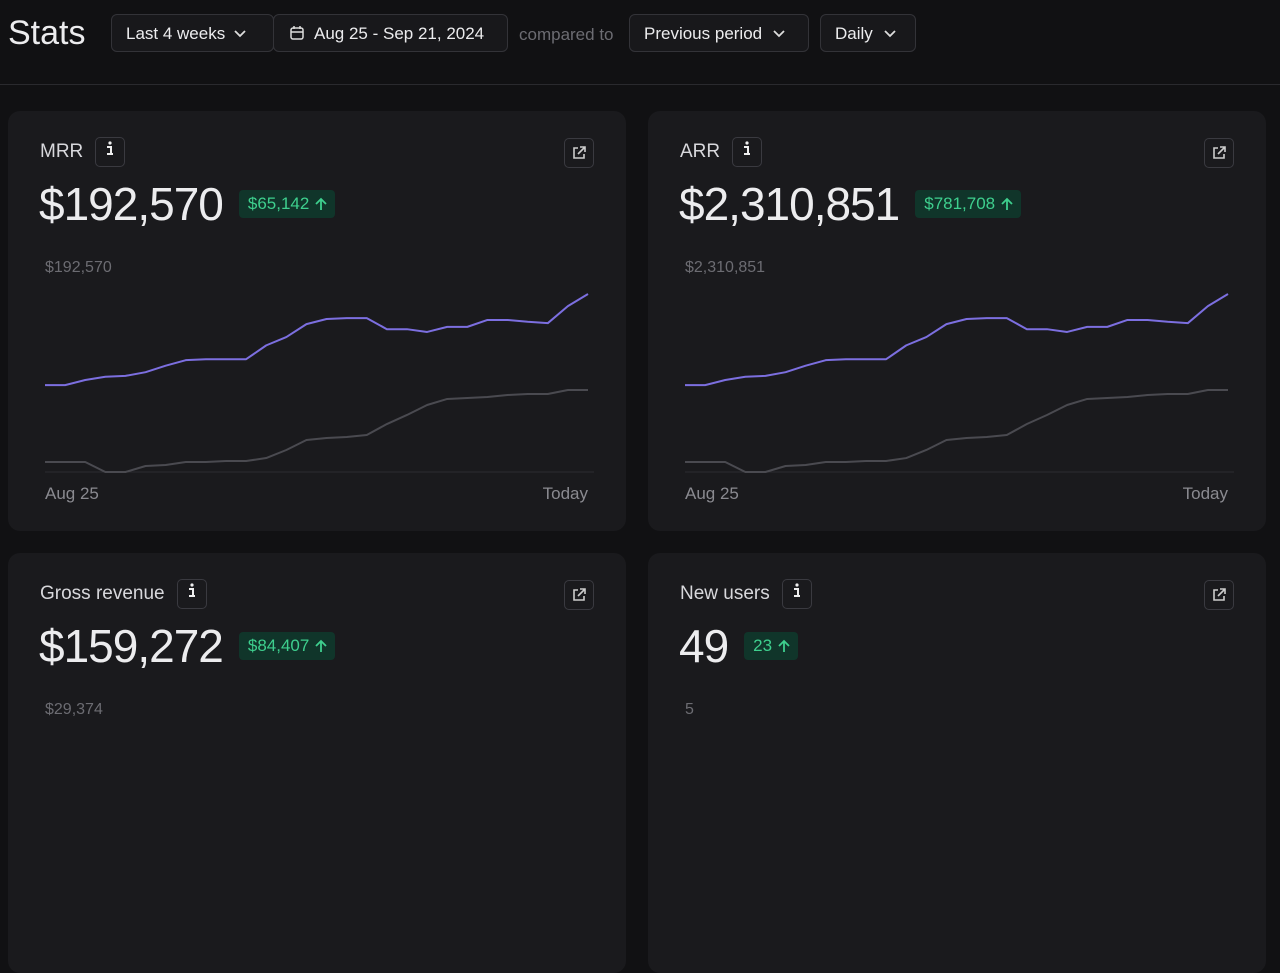  I want to click on card-title: MRR, so click(62, 151).